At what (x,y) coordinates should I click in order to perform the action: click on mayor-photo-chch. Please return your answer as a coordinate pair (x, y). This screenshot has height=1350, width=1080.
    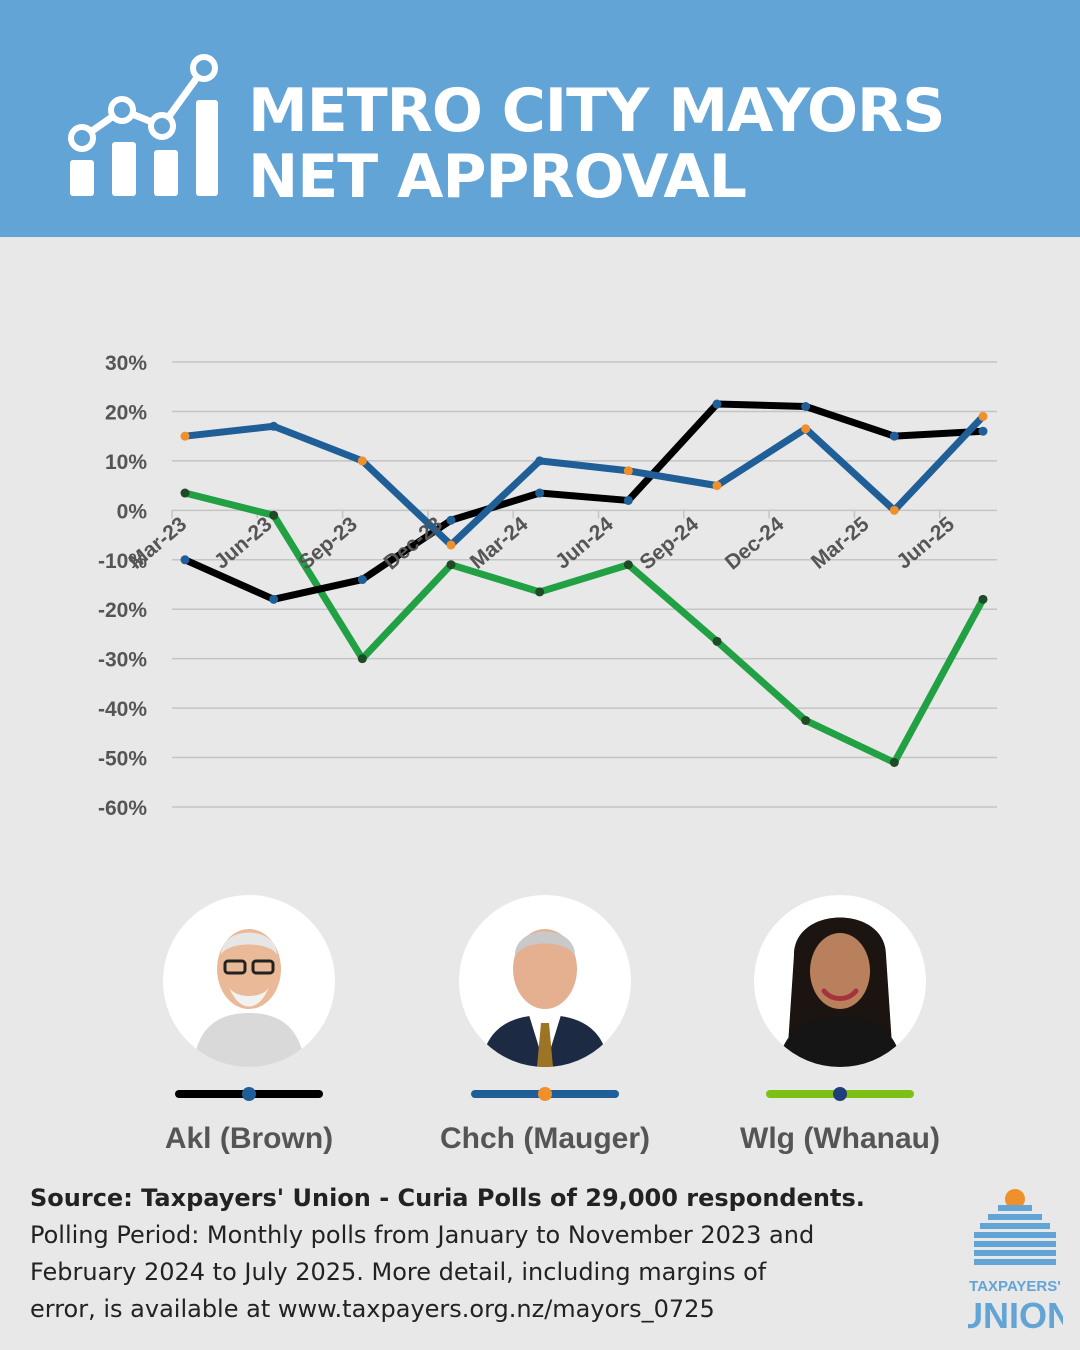
    Looking at the image, I should click on (545, 981).